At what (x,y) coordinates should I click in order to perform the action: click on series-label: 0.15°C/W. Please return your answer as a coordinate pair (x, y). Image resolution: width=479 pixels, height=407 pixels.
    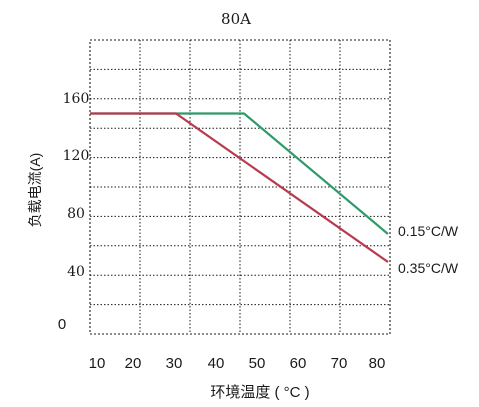
    Looking at the image, I should click on (428, 231).